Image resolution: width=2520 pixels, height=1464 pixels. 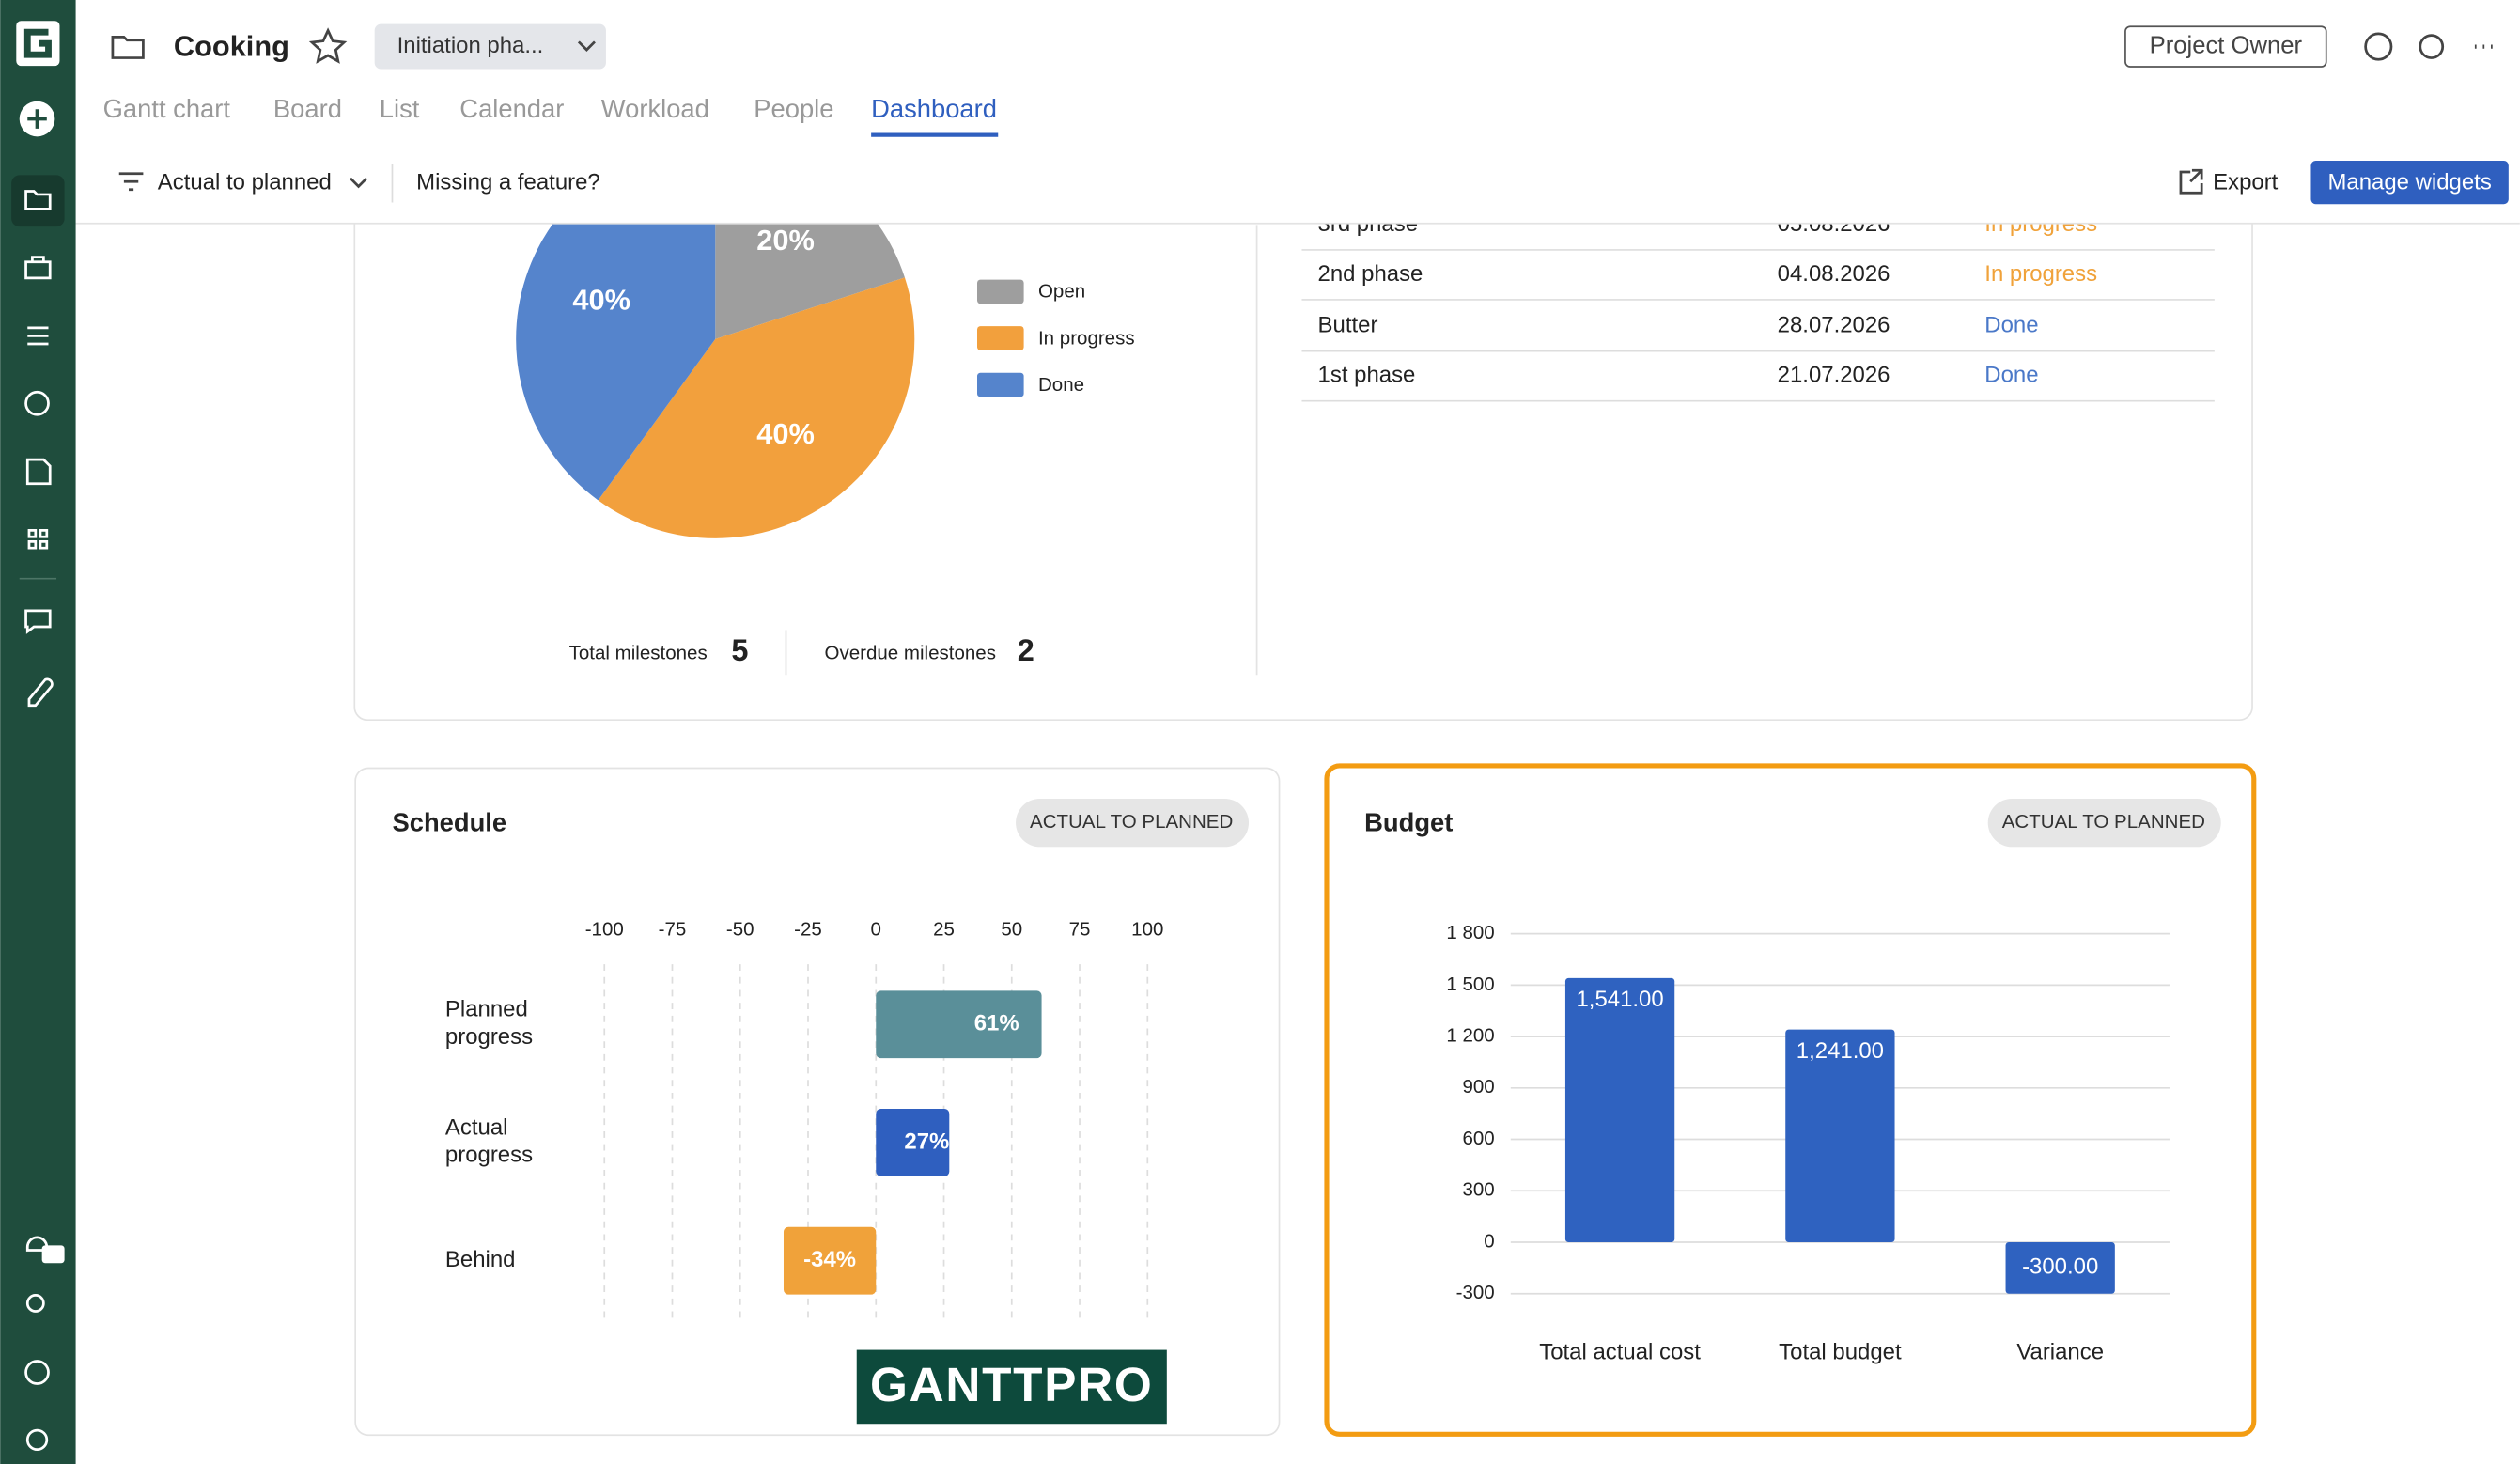 What do you see at coordinates (38, 540) in the screenshot?
I see `nav-apps` at bounding box center [38, 540].